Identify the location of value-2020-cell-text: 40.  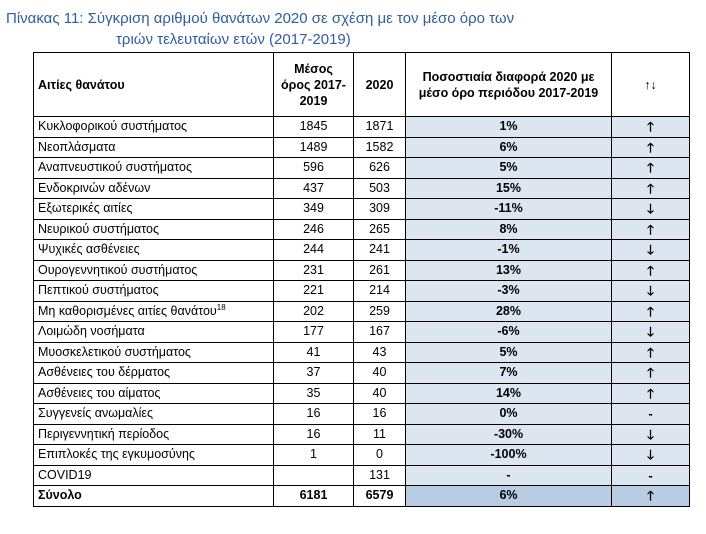
(379, 392).